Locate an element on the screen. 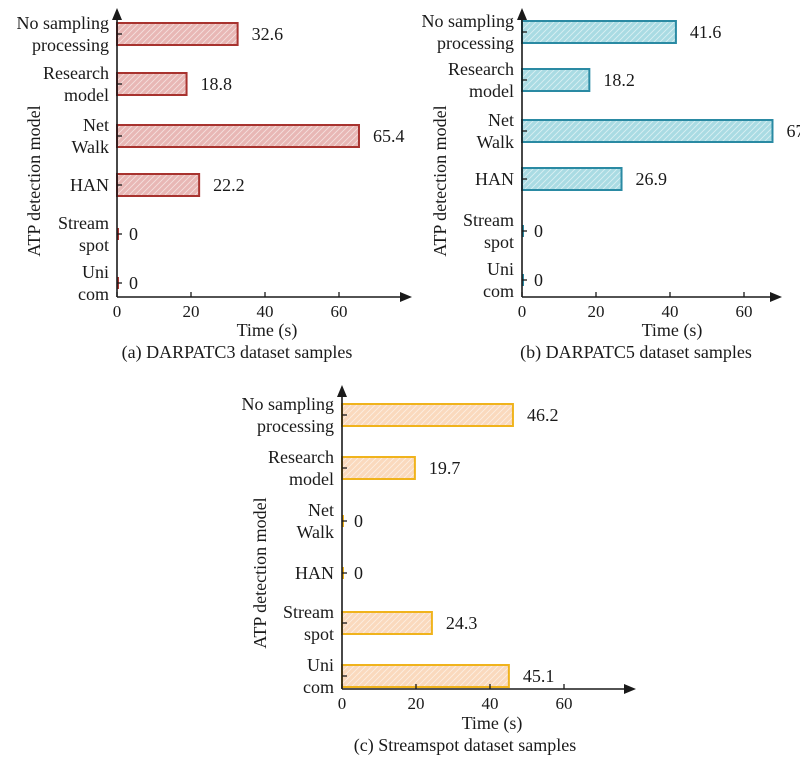  value-label: 18.2 is located at coordinates (619, 80).